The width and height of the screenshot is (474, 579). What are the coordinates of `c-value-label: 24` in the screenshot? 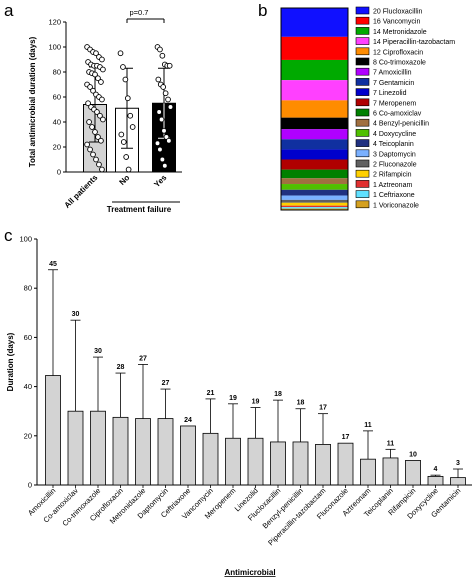 It's located at (188, 420).